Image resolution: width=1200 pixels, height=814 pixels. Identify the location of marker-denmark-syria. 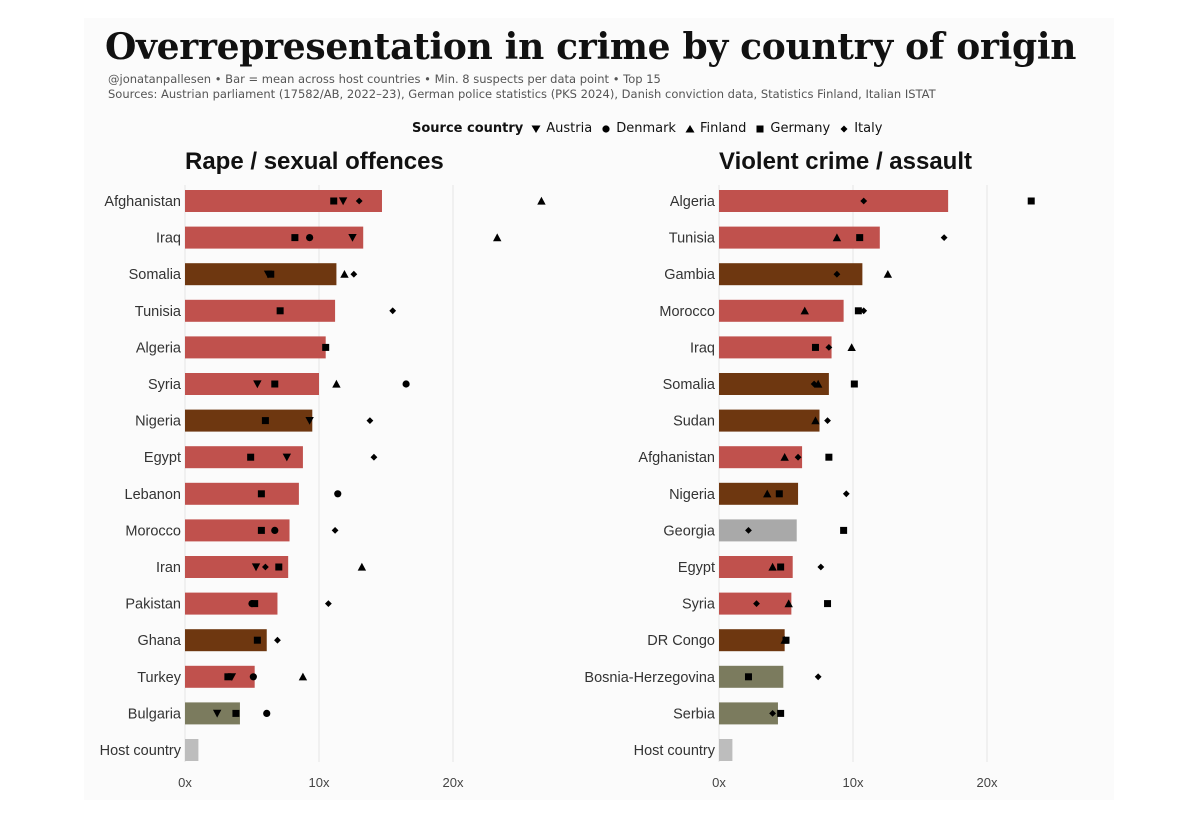
(406, 384).